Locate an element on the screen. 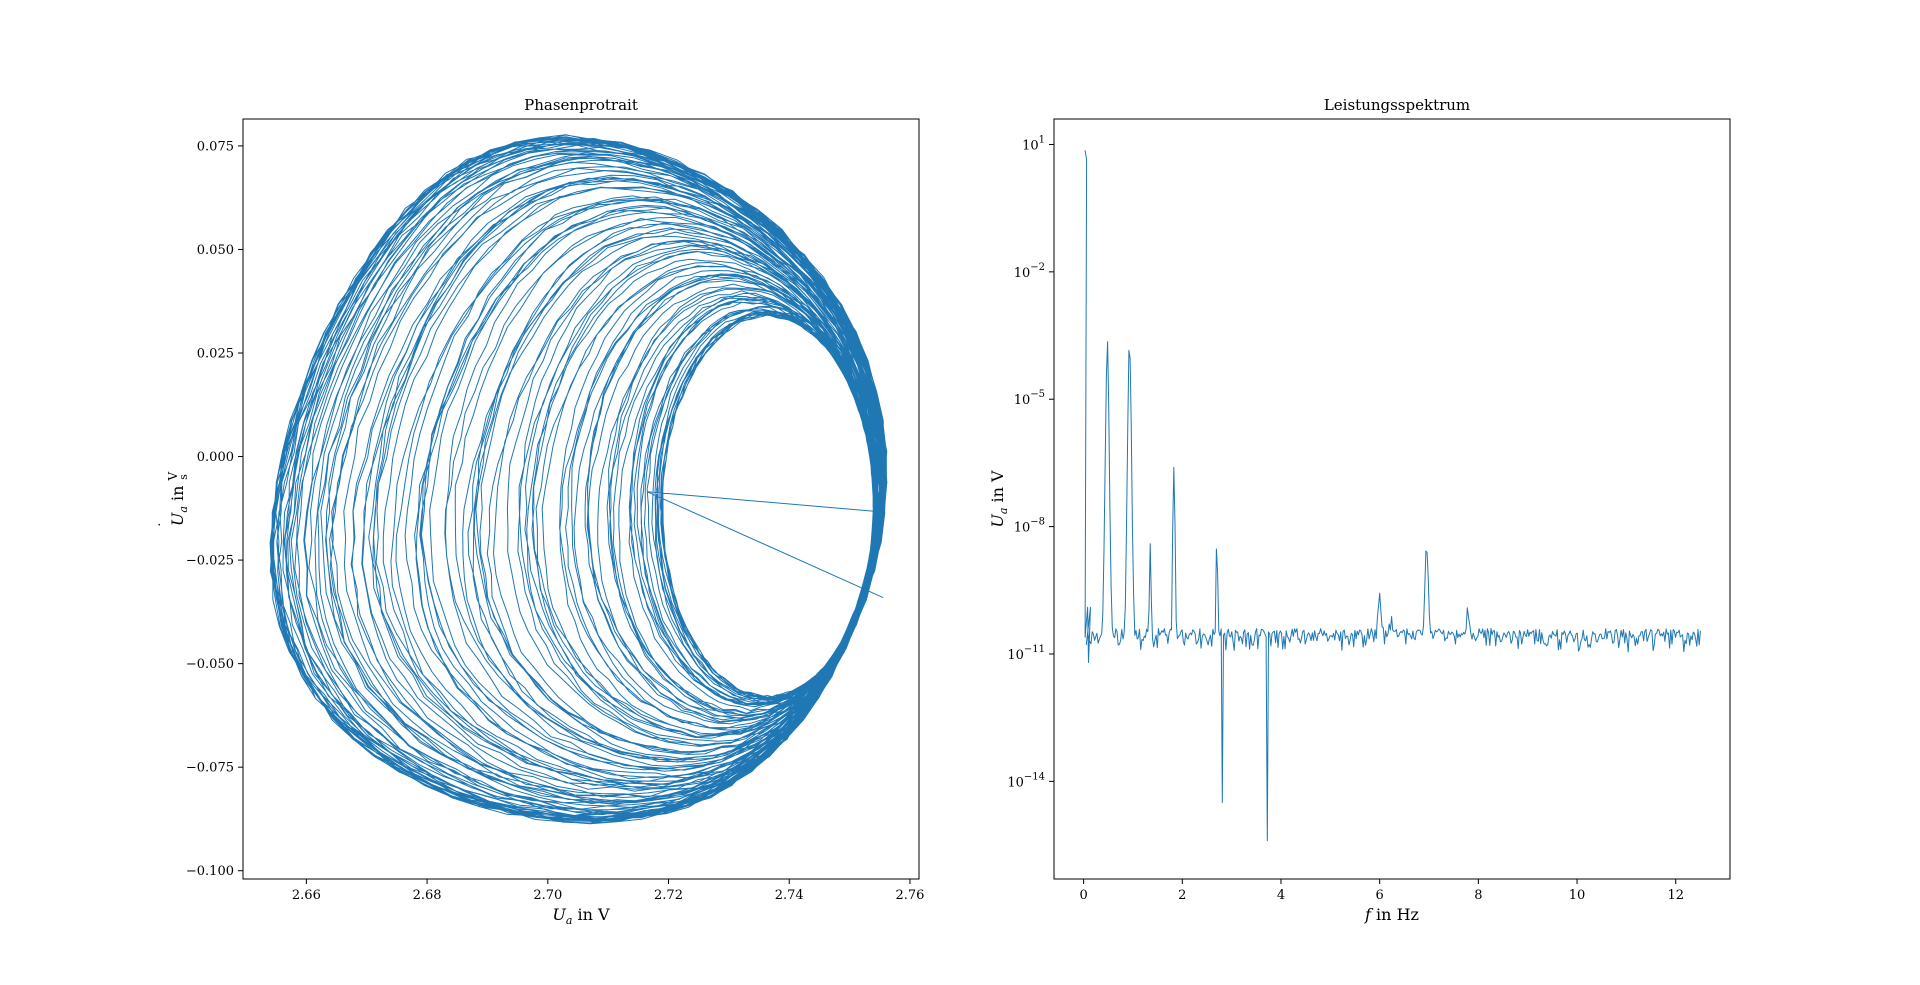 The height and width of the screenshot is (985, 1920). phase-portrait-title: Phasenprotrait is located at coordinates (581, 105).